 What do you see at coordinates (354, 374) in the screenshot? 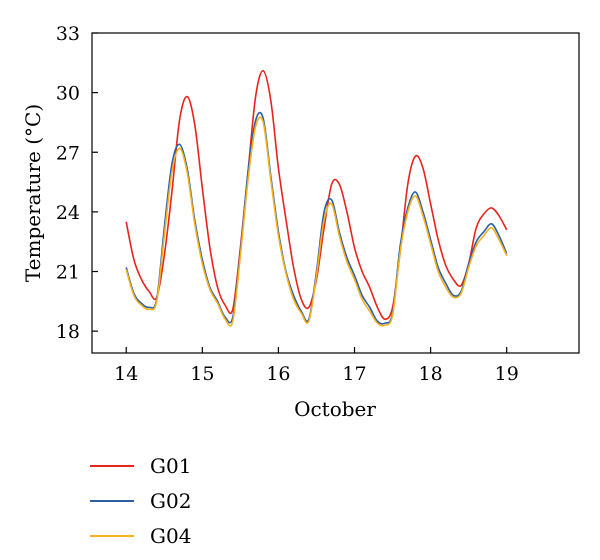
I see `x-tick-label: 17` at bounding box center [354, 374].